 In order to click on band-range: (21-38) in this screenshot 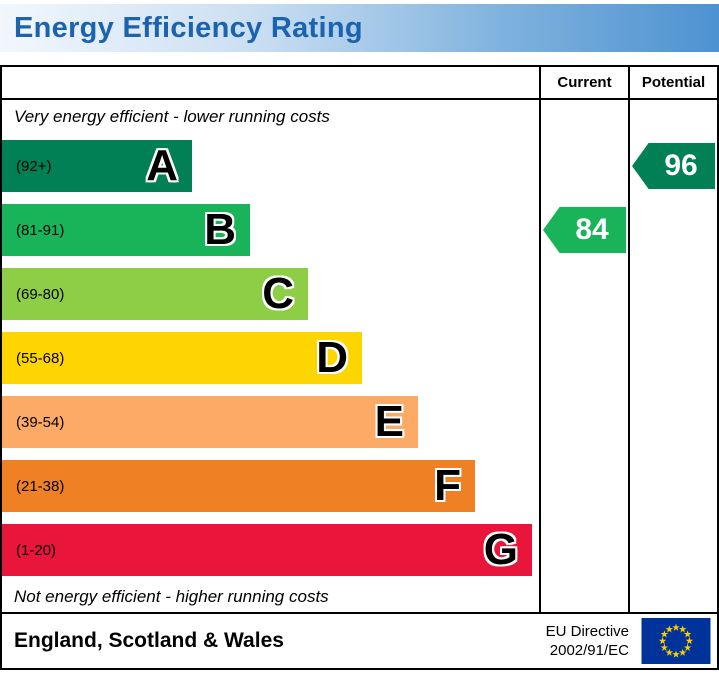, I will do `click(40, 486)`.